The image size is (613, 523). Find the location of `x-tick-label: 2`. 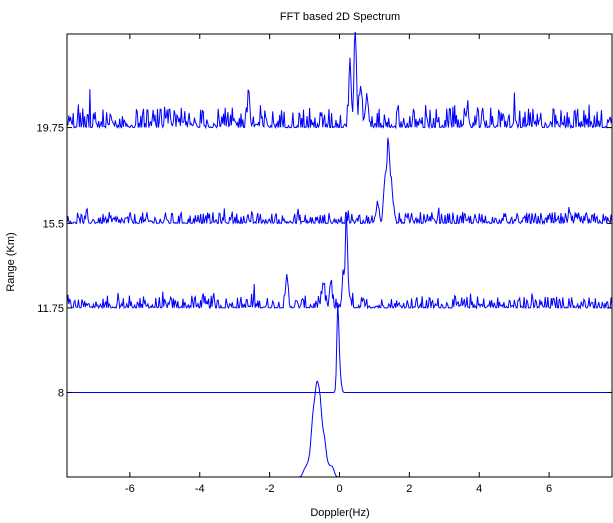

x-tick-label: 2 is located at coordinates (409, 489).